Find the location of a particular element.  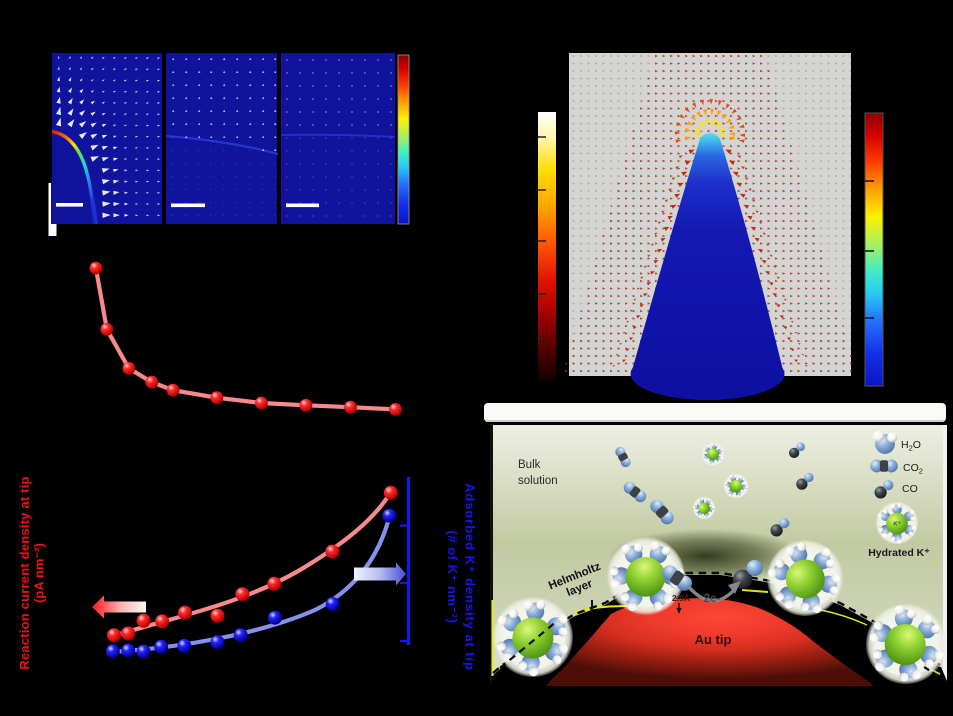

svg-text:Reaction current density at ti: Reaction current density at tip is located at coordinates (24, 572).